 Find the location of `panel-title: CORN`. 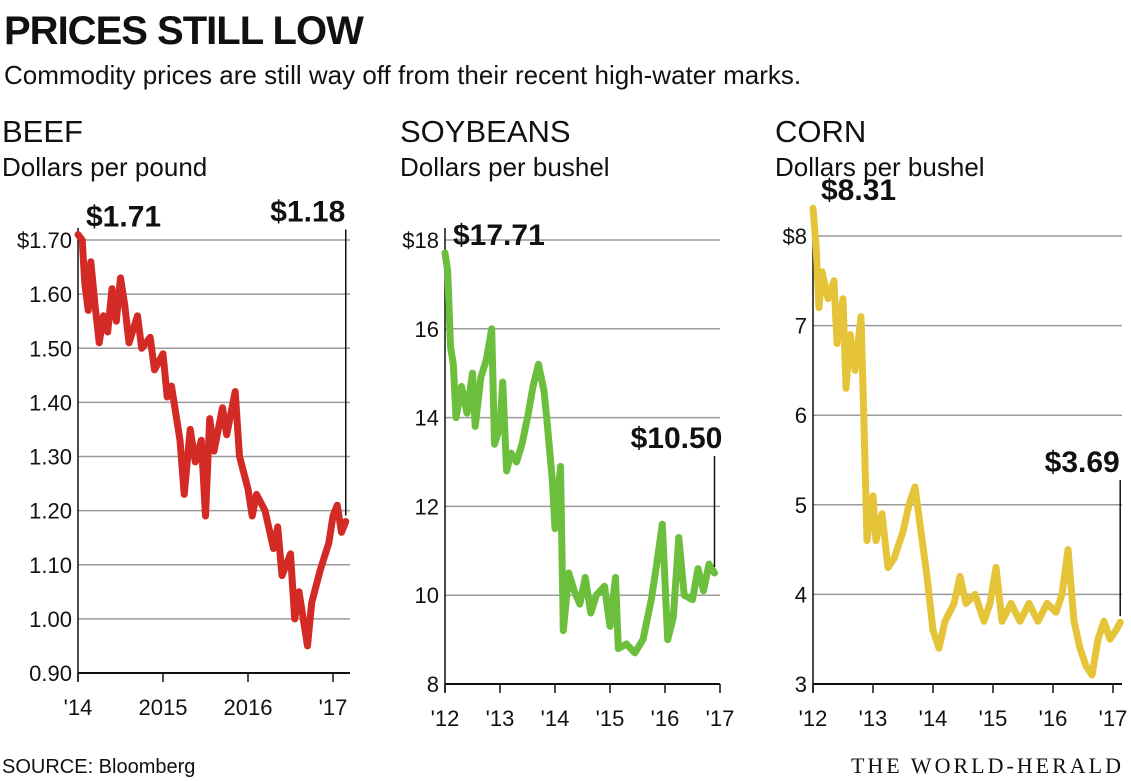

panel-title: CORN is located at coordinates (820, 131).